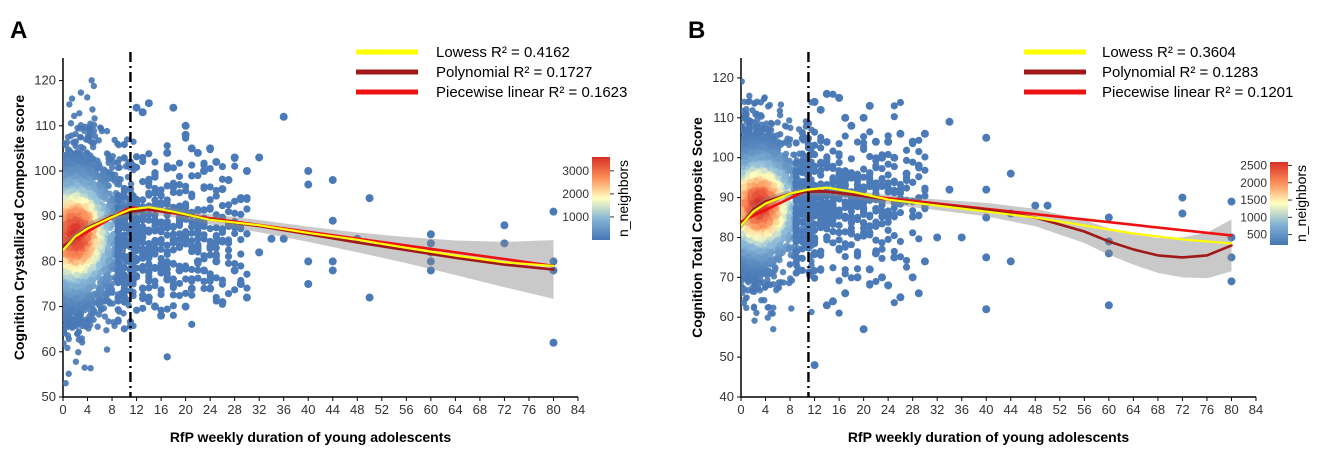 Image resolution: width=1344 pixels, height=450 pixels. I want to click on x-tick-label: 52, so click(1060, 409).